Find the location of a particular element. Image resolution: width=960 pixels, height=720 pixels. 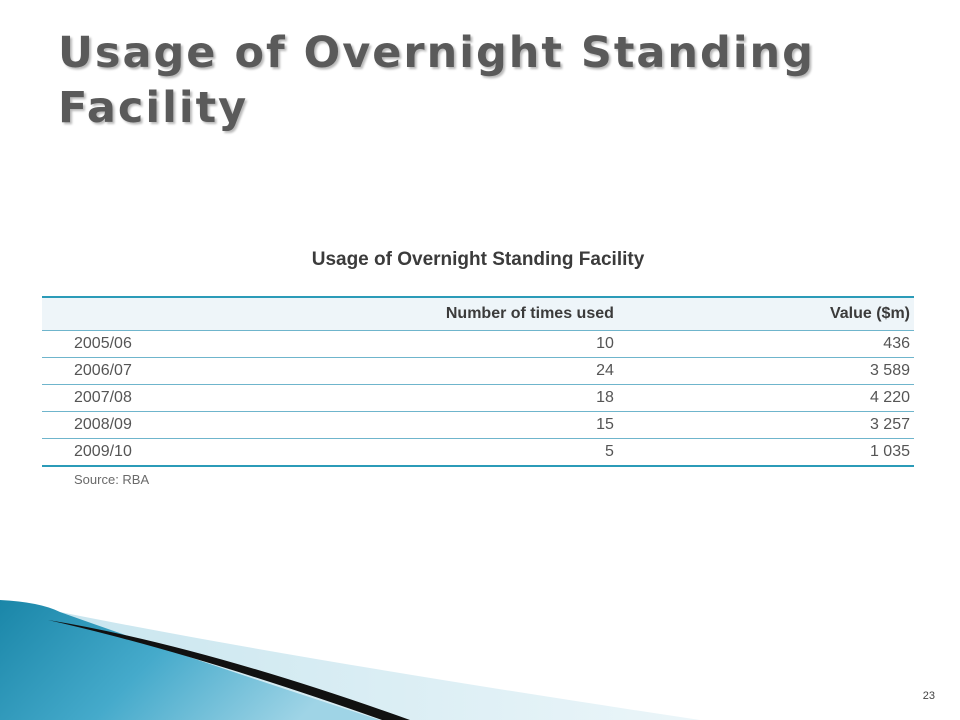

cell-times-used: 18 is located at coordinates (479, 398).